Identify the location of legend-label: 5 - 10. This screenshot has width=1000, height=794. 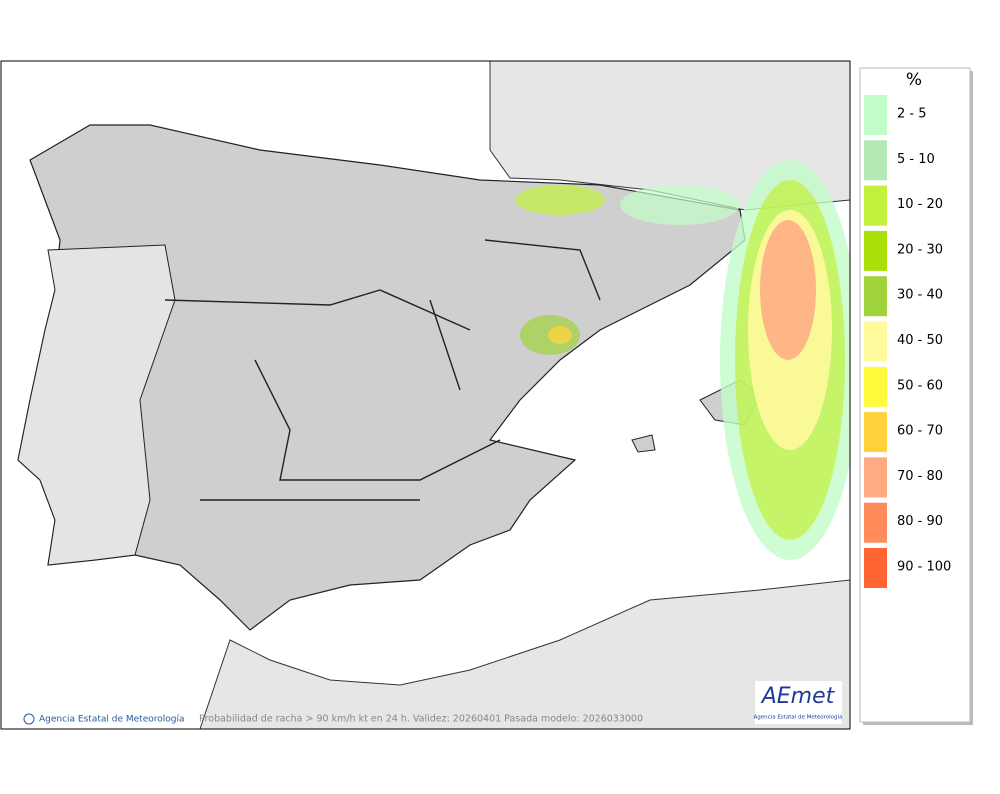
(916, 159).